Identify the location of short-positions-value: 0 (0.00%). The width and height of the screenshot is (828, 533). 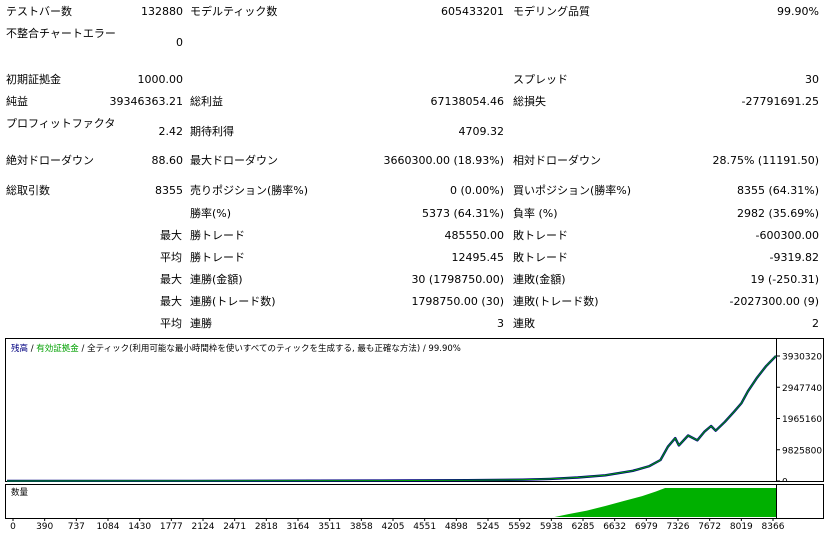
(476, 190).